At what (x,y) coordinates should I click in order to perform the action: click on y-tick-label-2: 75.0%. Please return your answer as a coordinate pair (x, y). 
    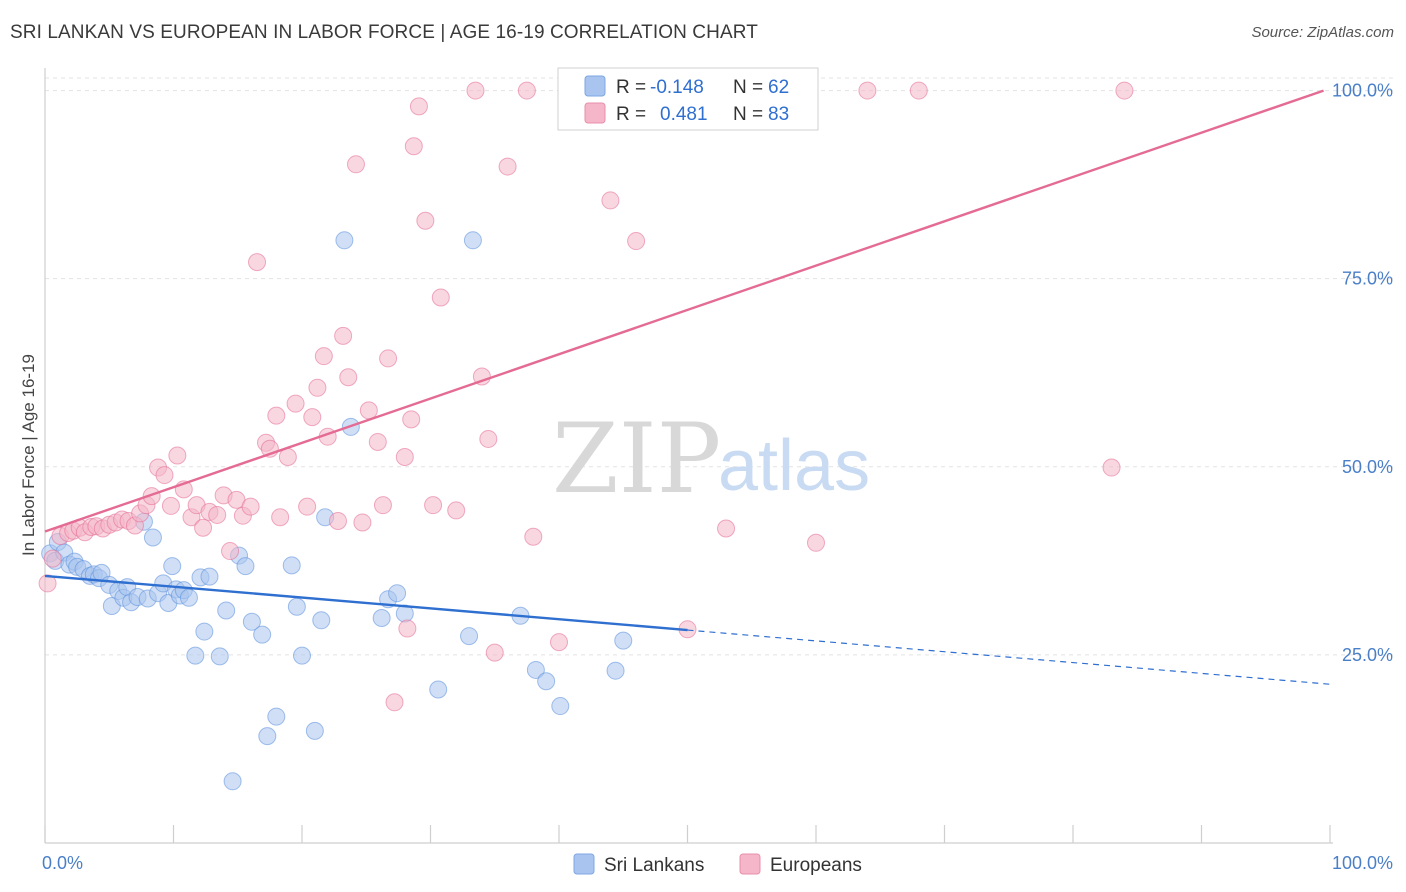
    Looking at the image, I should click on (1367, 279).